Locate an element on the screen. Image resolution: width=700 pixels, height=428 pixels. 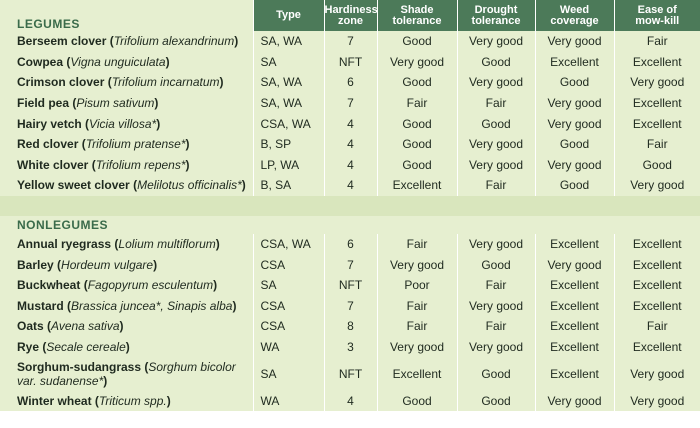
section-divider: NONLEGUMES is located at coordinates (350, 214).